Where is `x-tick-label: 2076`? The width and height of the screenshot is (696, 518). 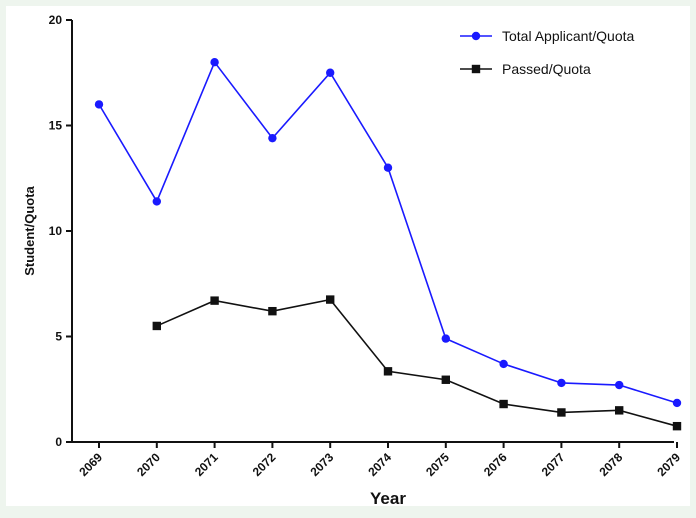
x-tick-label: 2076 is located at coordinates (495, 464).